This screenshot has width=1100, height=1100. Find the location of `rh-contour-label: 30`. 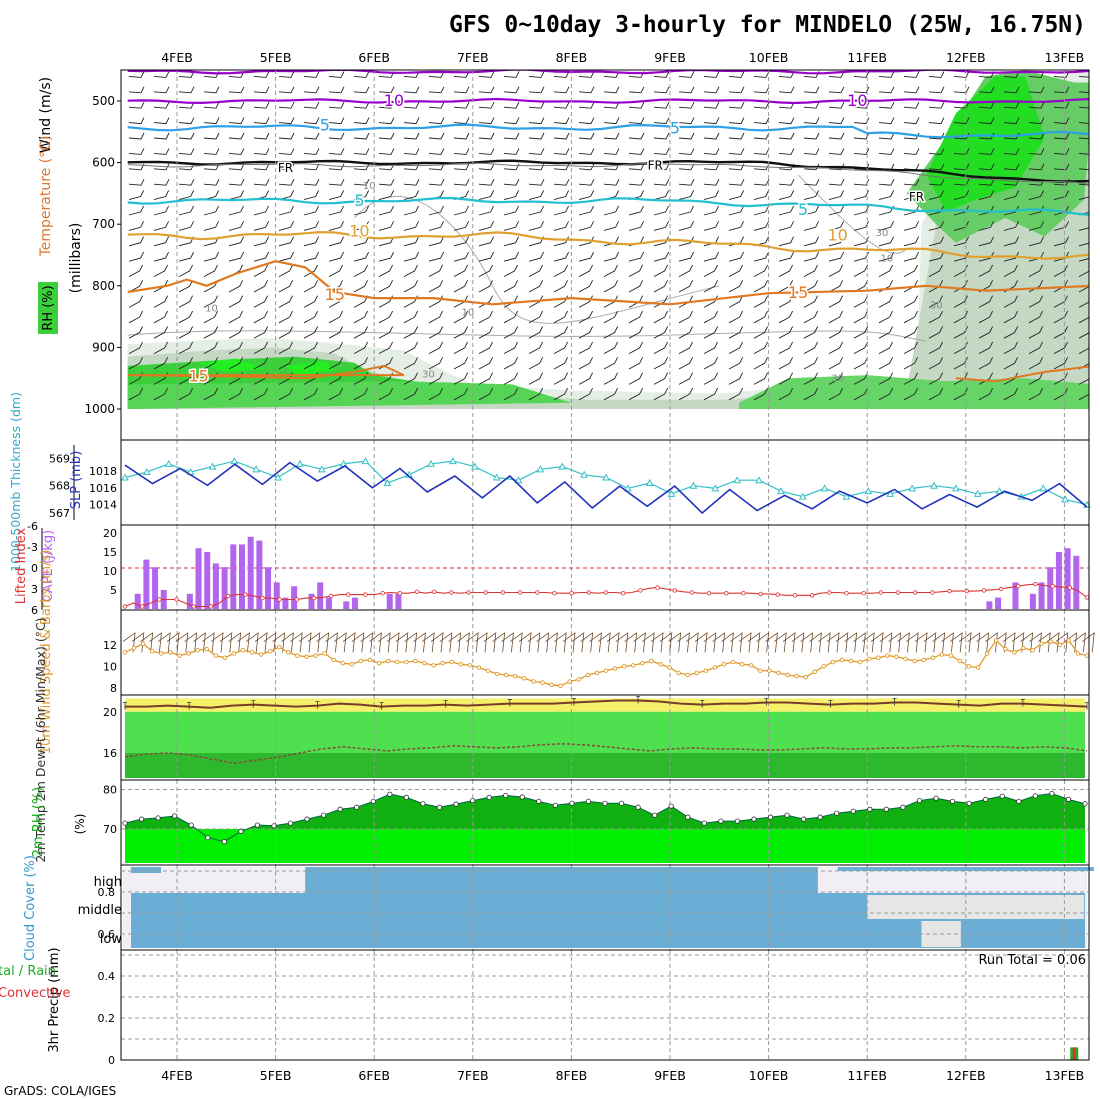

rh-contour-label: 30 is located at coordinates (428, 374).